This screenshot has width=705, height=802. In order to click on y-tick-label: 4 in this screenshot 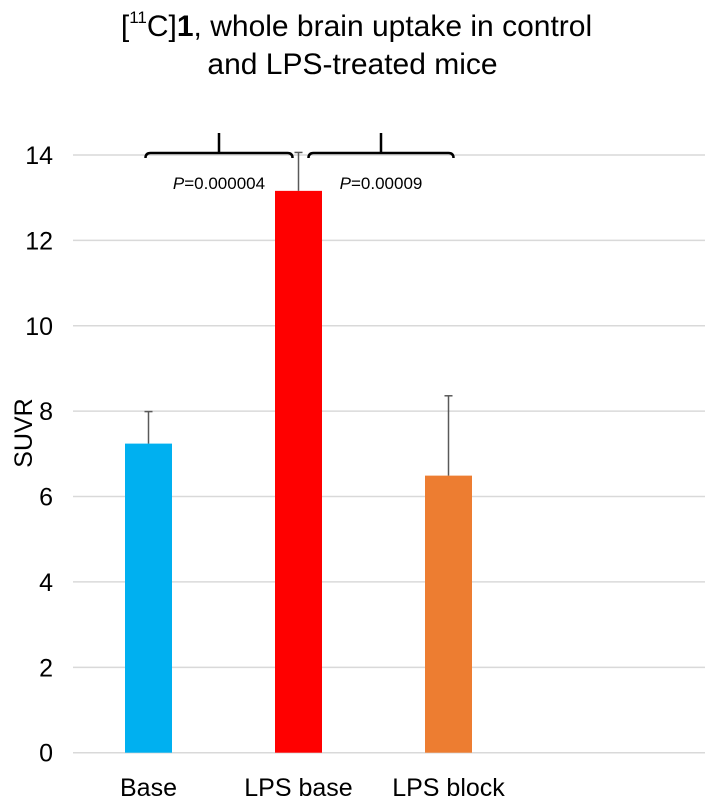, I will do `click(46, 583)`.